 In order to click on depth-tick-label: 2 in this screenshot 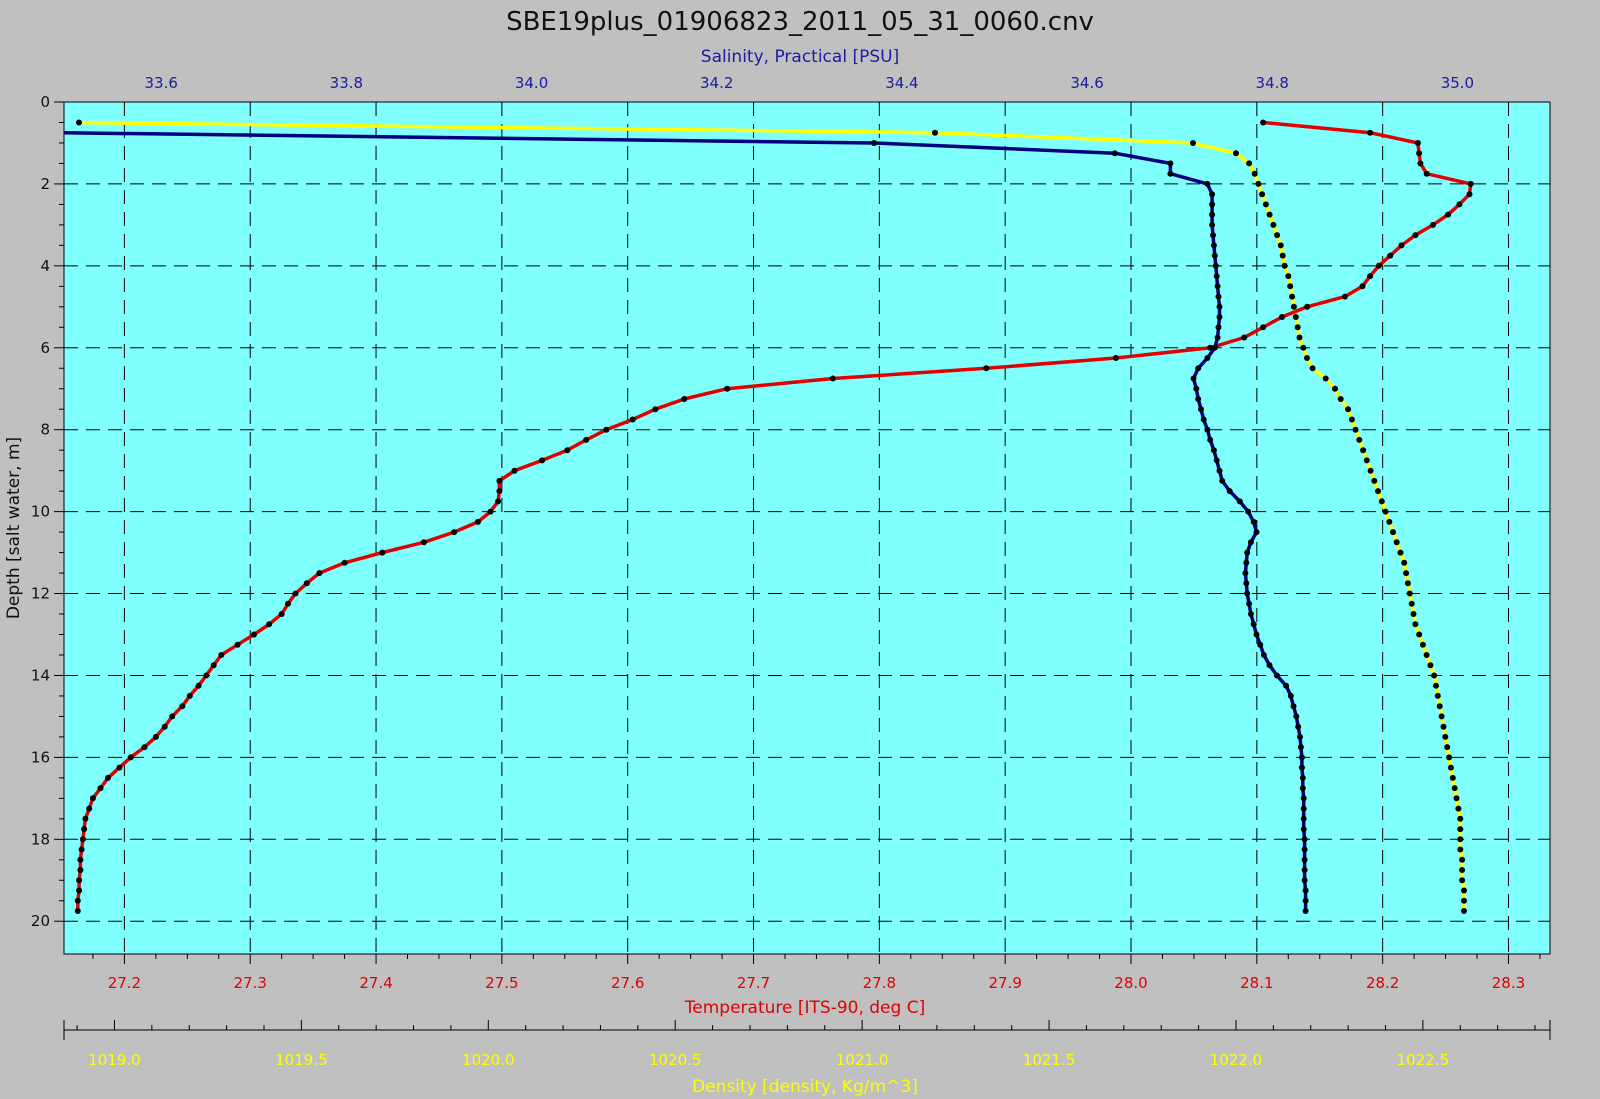, I will do `click(45, 184)`.